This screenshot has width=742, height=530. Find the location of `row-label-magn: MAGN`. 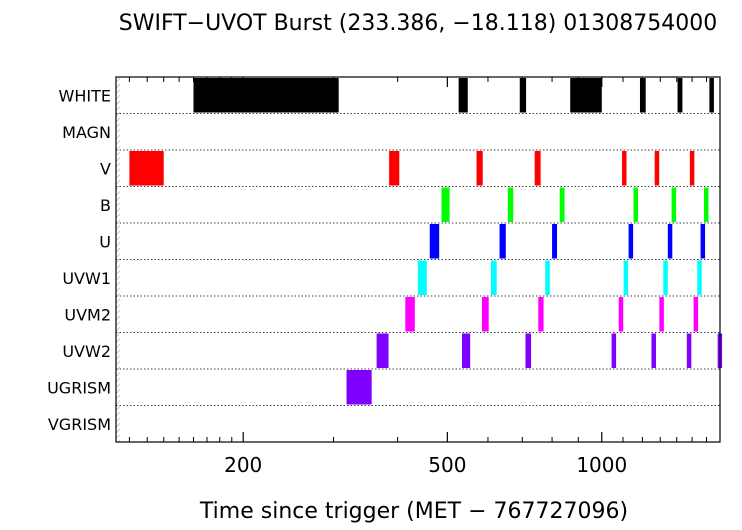

row-label-magn: MAGN is located at coordinates (86, 132).